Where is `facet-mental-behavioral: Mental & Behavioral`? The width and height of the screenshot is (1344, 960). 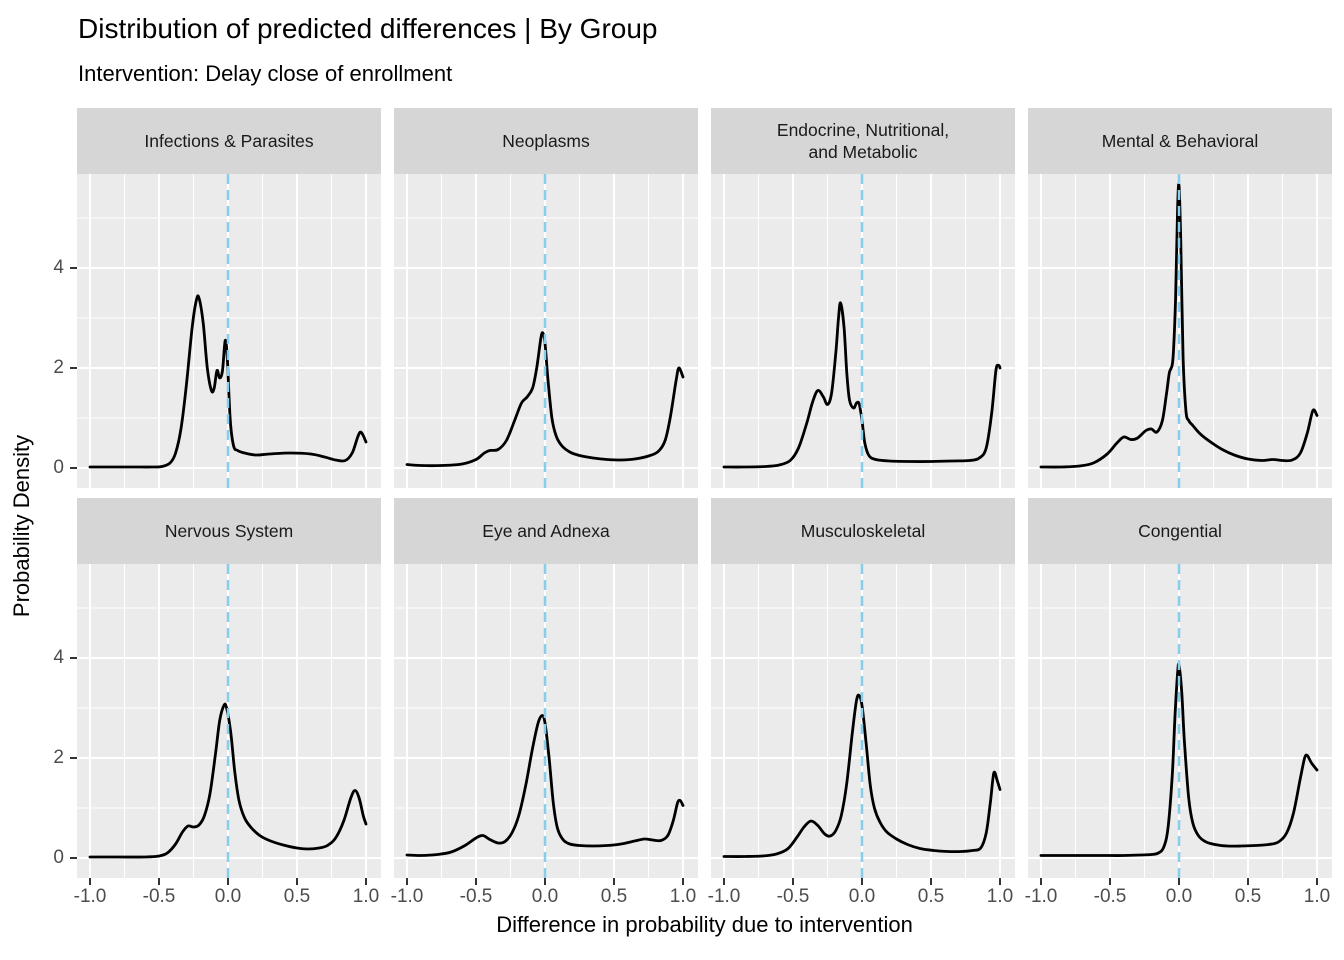 facet-mental-behavioral: Mental & Behavioral is located at coordinates (1180, 298).